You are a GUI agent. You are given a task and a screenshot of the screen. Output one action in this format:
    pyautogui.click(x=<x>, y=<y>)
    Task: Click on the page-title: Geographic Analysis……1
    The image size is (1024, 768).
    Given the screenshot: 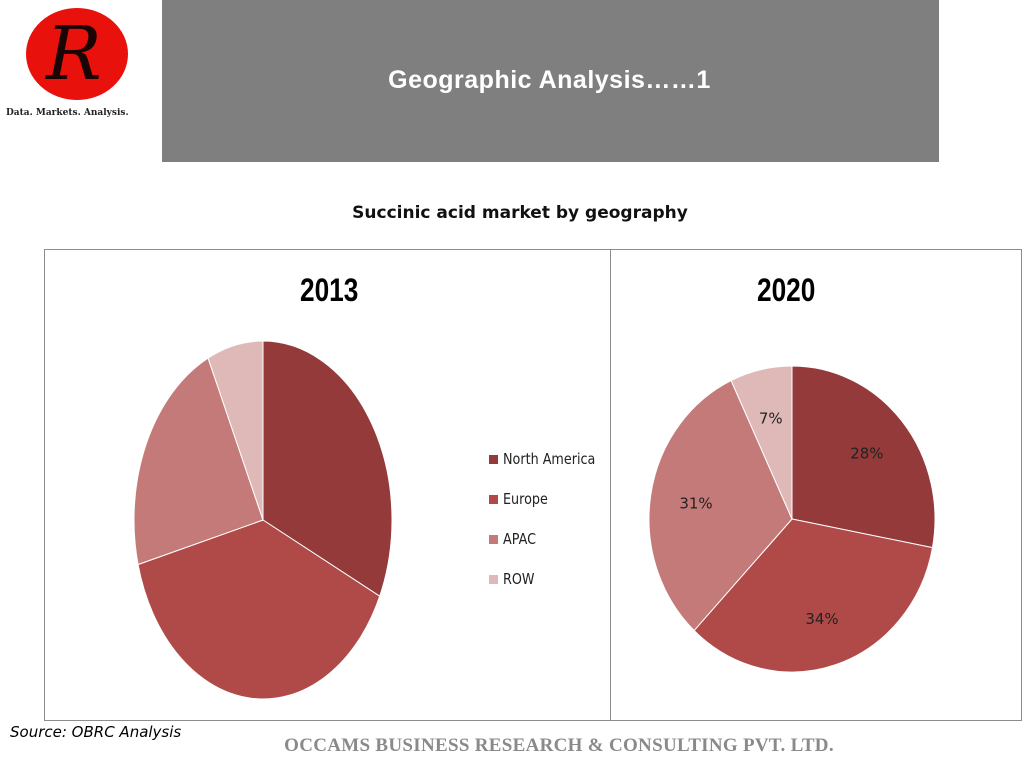 What is the action you would take?
    pyautogui.click(x=549, y=80)
    